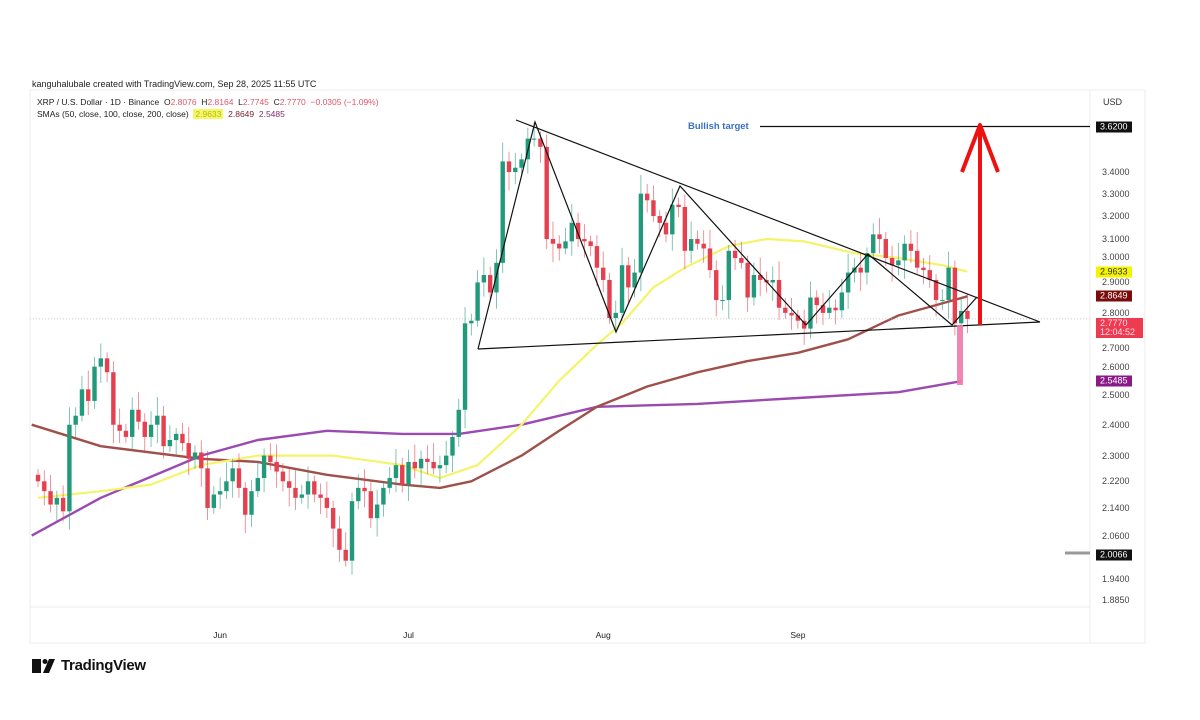 The image size is (1200, 720). Describe the element at coordinates (255, 102) in the screenshot. I see `low-value: 2.7745` at that location.